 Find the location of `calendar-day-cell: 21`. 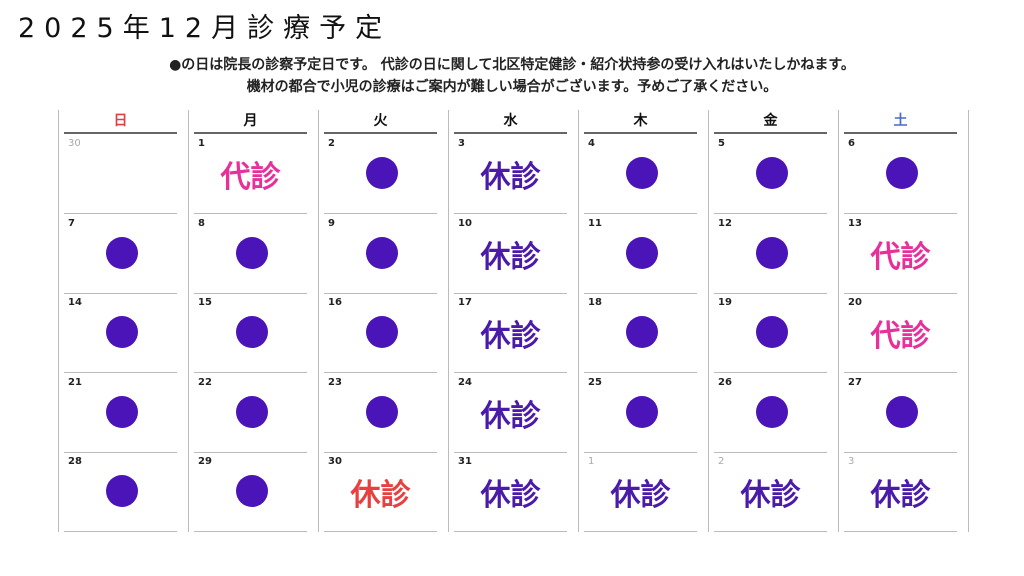

calendar-day-cell: 21 is located at coordinates (120, 413).